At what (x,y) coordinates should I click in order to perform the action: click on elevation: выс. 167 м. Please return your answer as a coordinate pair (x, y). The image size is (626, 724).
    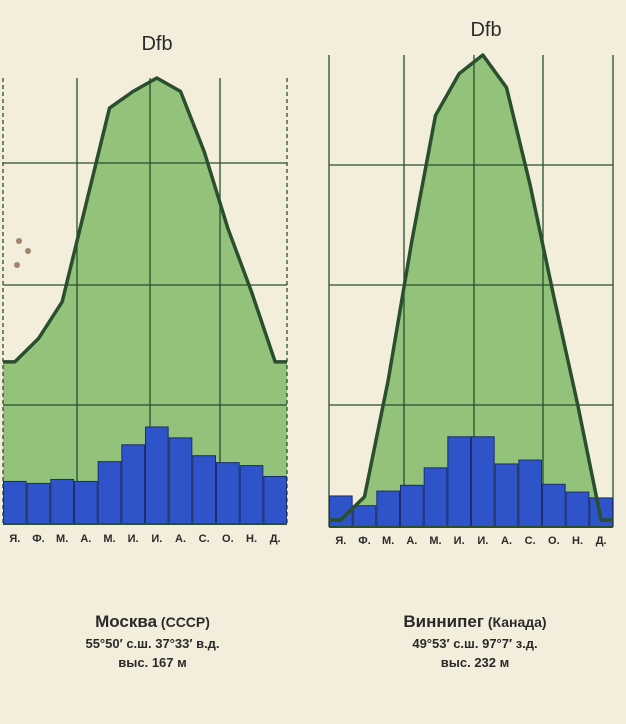
    Looking at the image, I should click on (152, 662).